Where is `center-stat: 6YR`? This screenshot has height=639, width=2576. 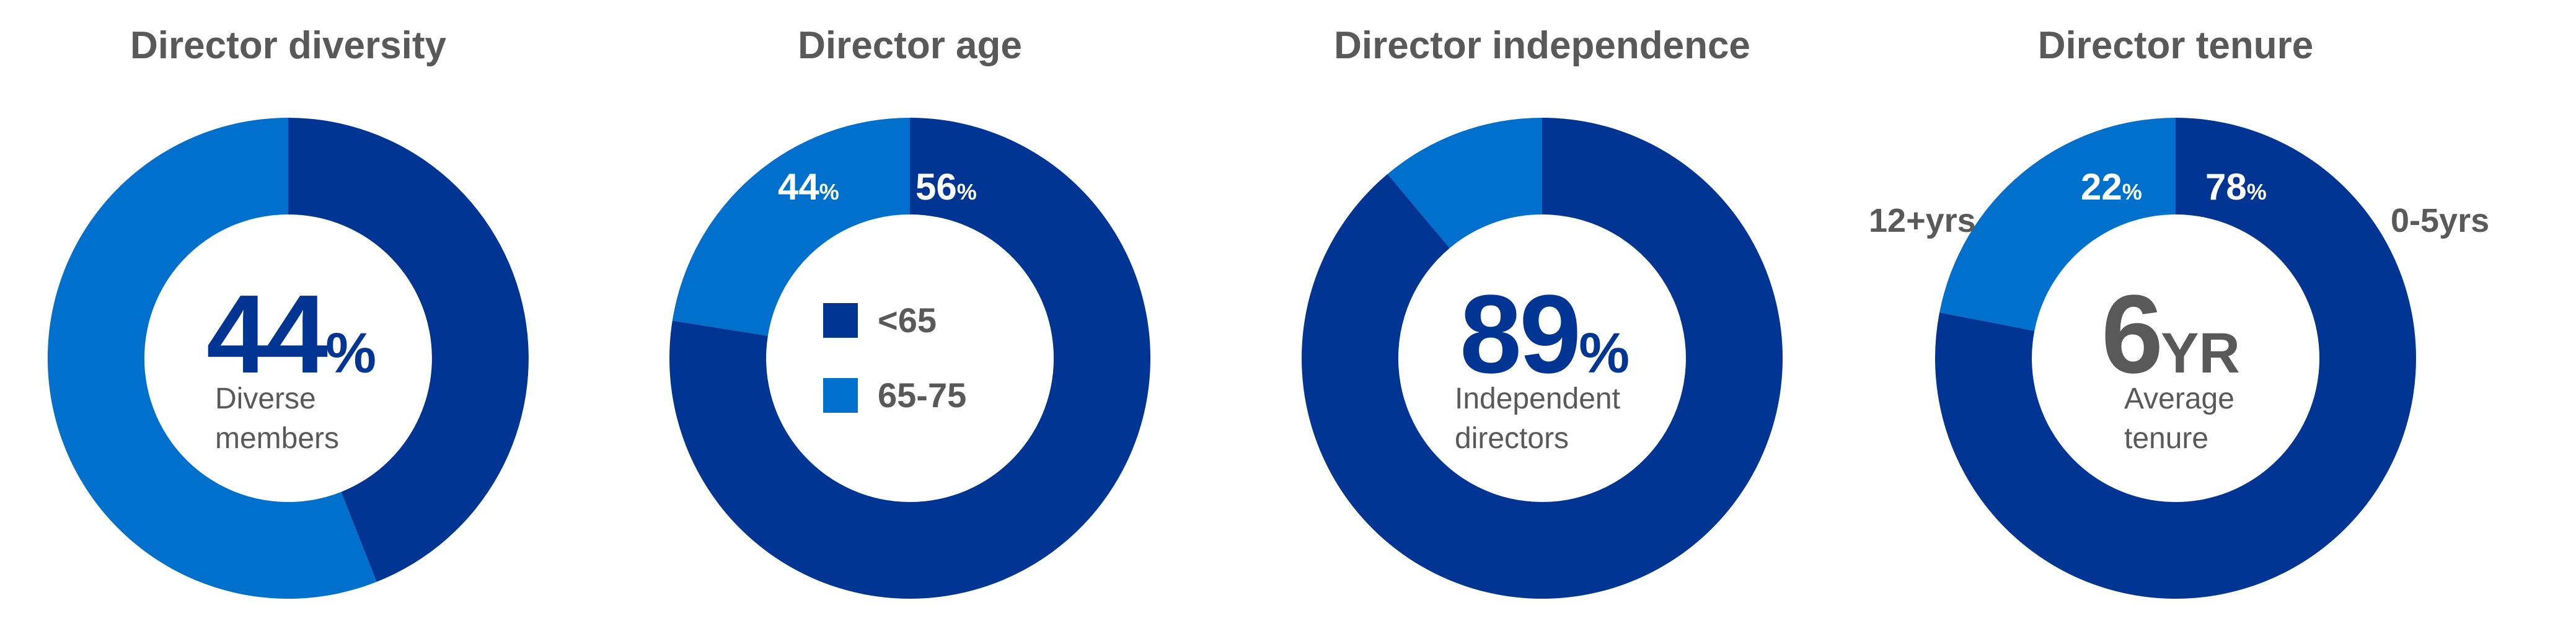 center-stat: 6YR is located at coordinates (2170, 334).